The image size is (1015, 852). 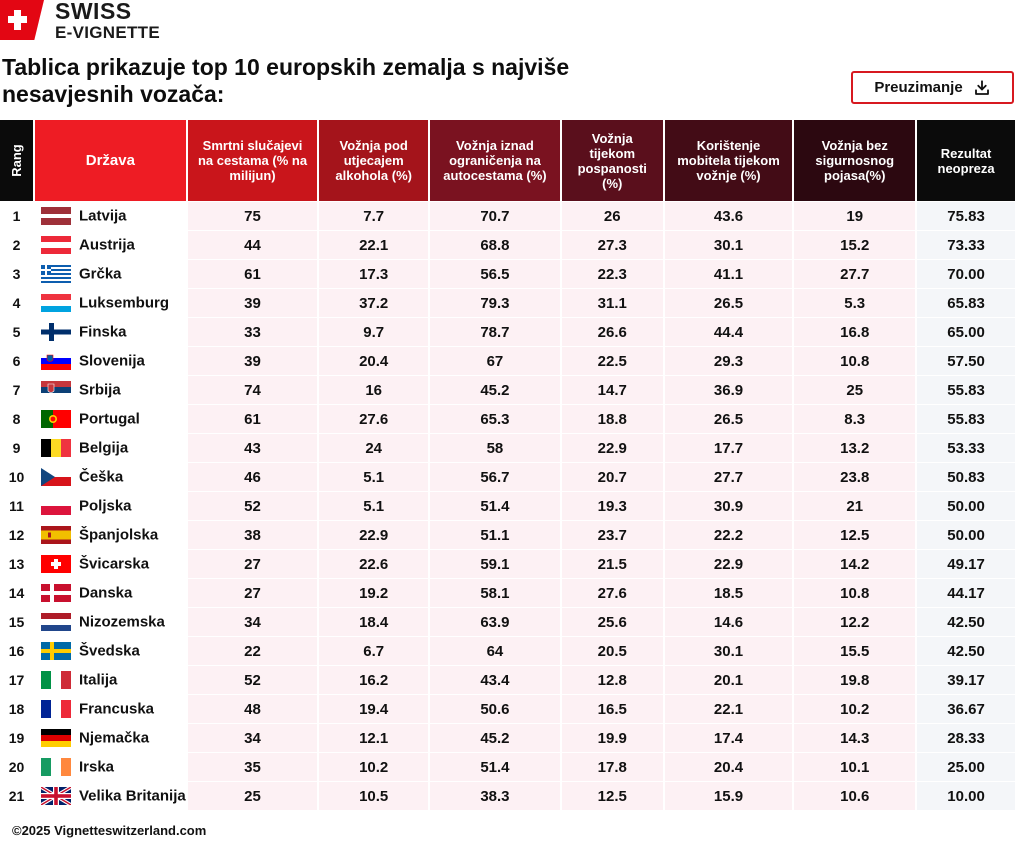 I want to click on phone-cell: 22.9, so click(x=729, y=563).